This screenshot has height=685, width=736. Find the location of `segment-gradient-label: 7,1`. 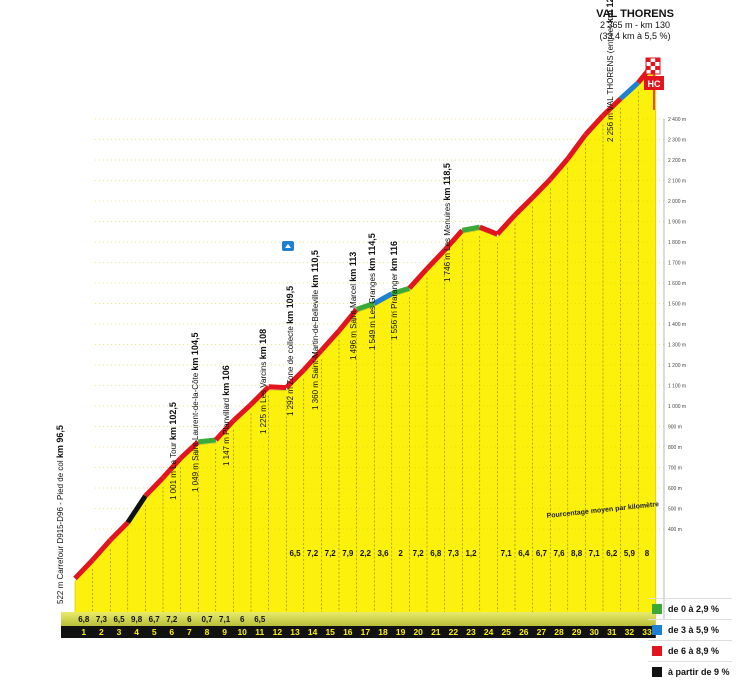

segment-gradient-label: 7,1 is located at coordinates (225, 619).